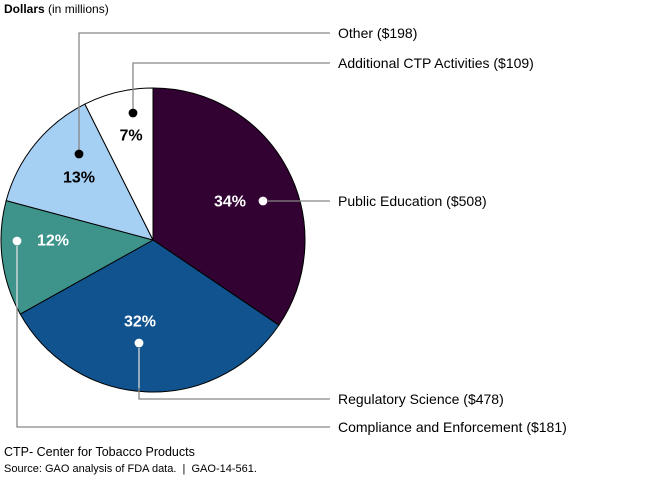 Image resolution: width=650 pixels, height=482 pixels. Describe the element at coordinates (230, 202) in the screenshot. I see `pct-label-public-education: 34%` at that location.